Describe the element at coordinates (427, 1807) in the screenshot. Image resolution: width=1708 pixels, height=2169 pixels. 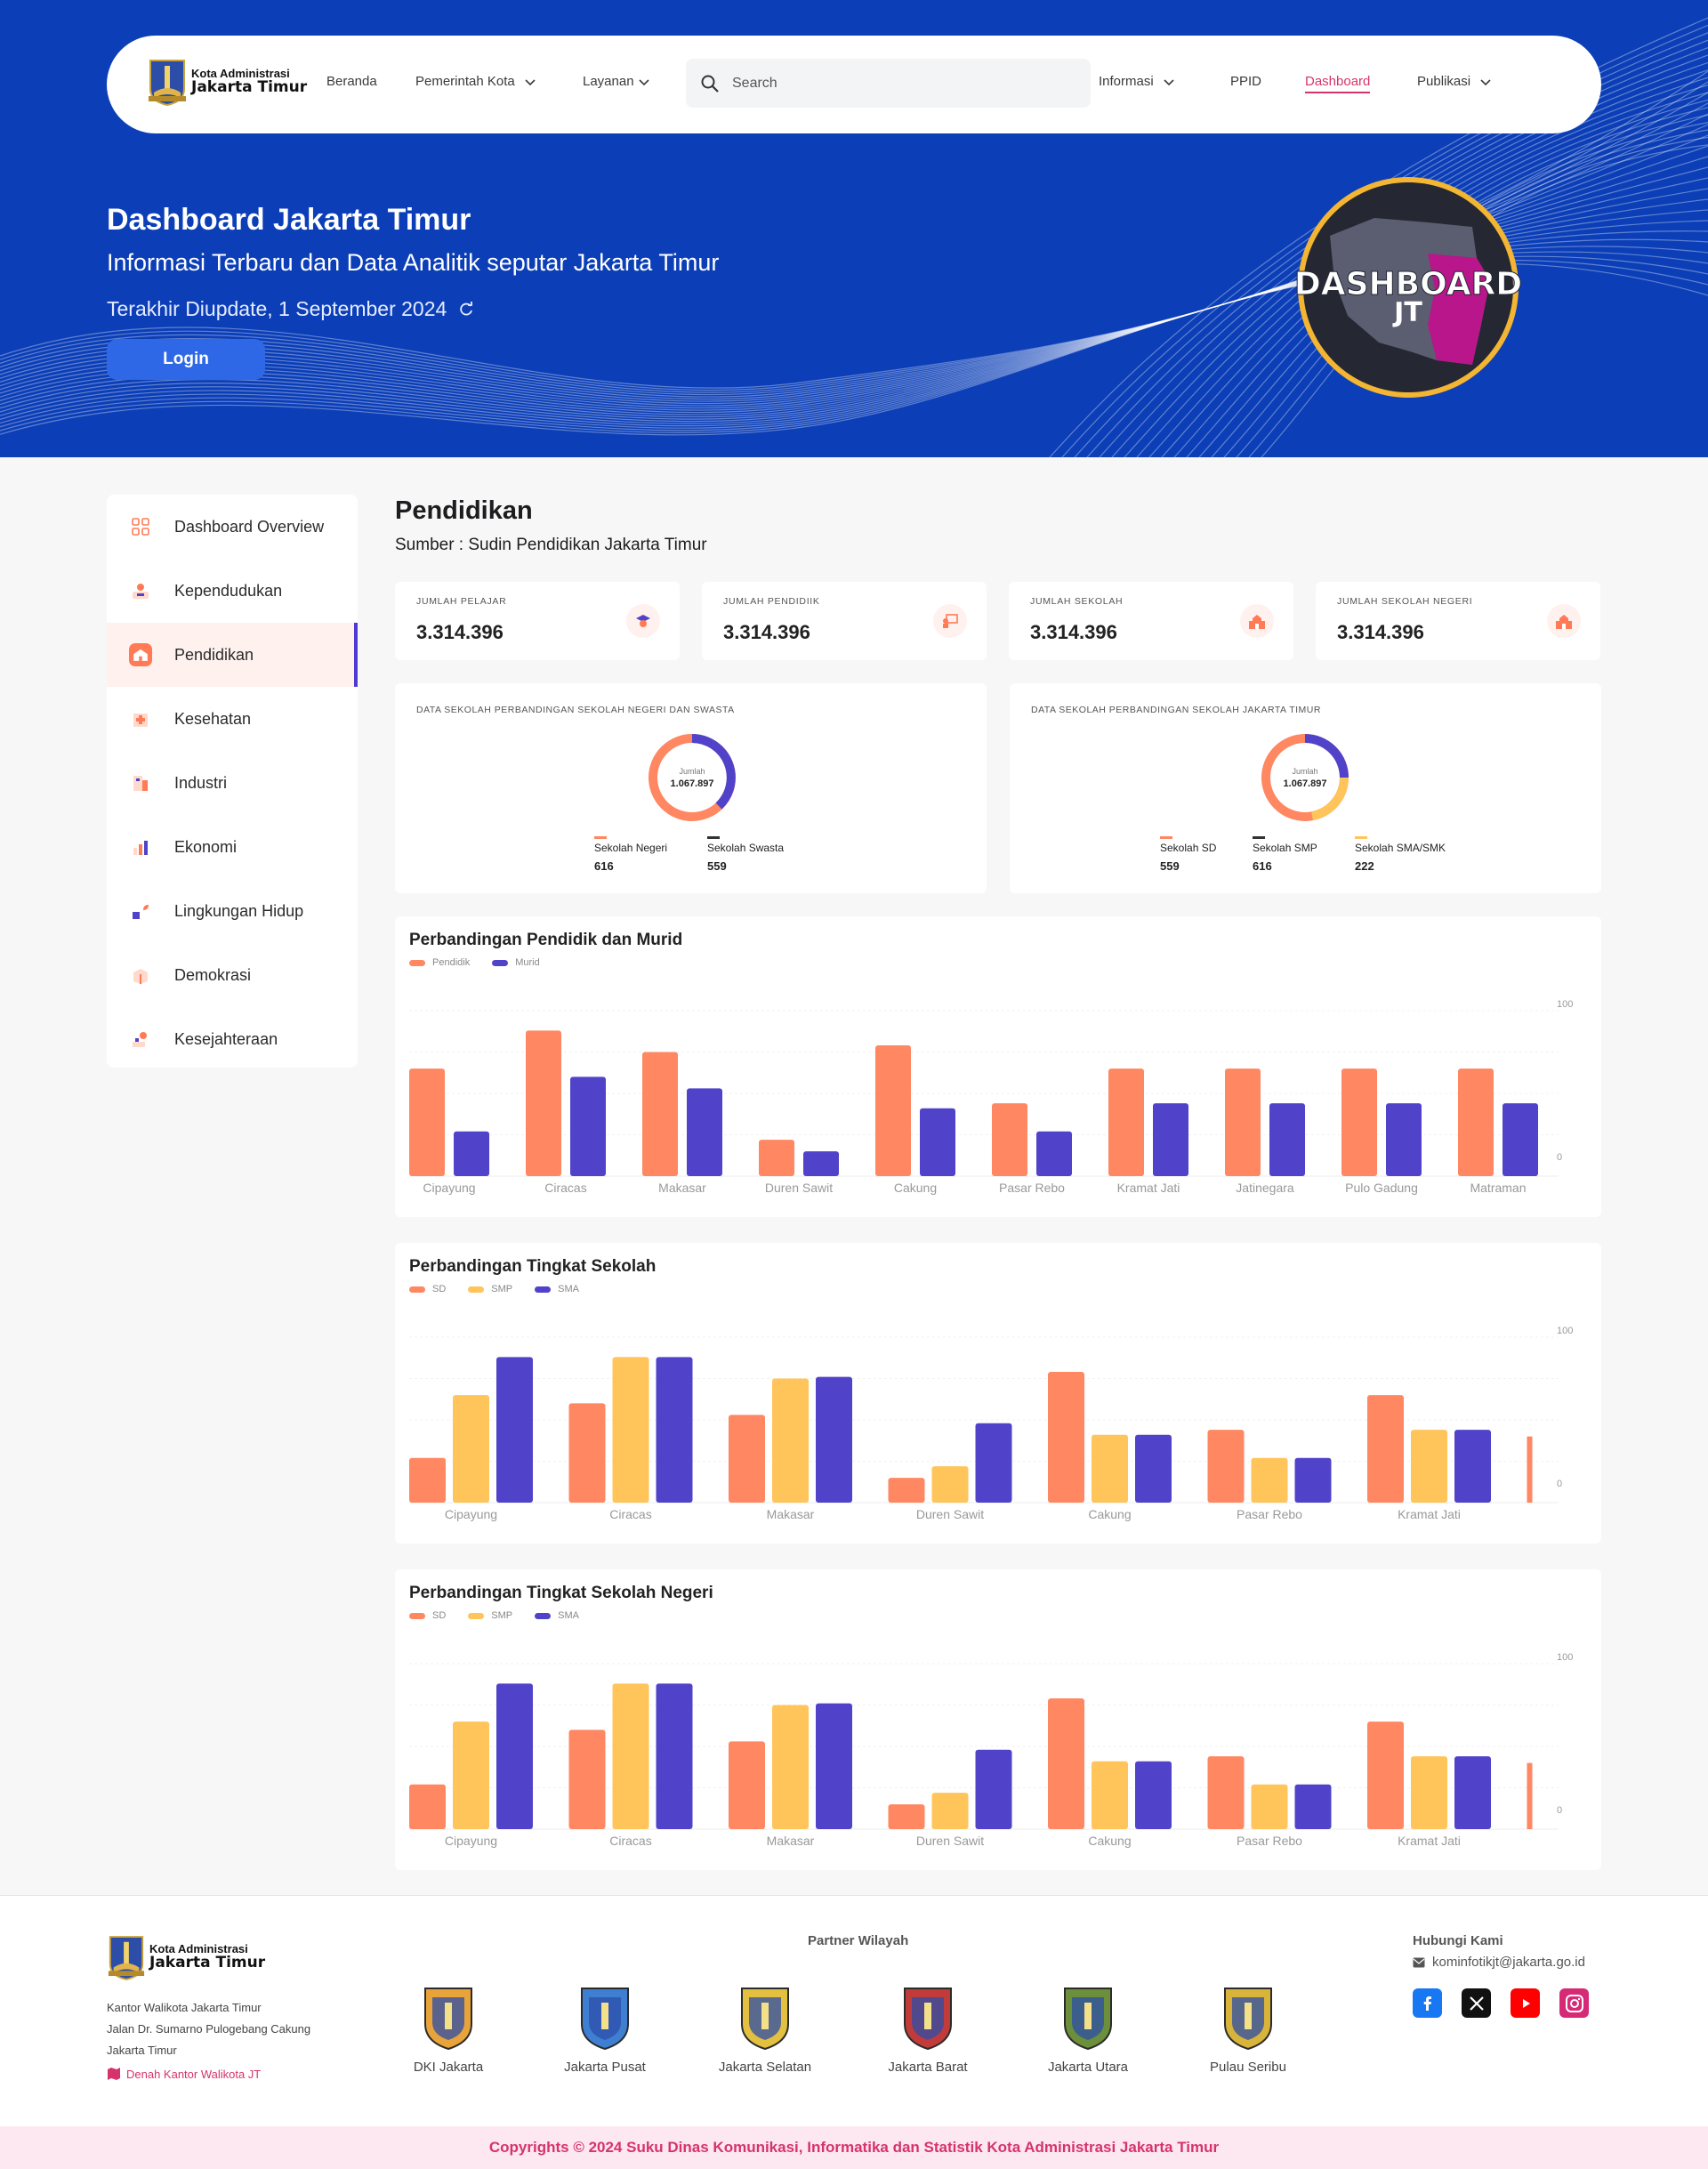
I see `bar-sd-cipayung` at that location.